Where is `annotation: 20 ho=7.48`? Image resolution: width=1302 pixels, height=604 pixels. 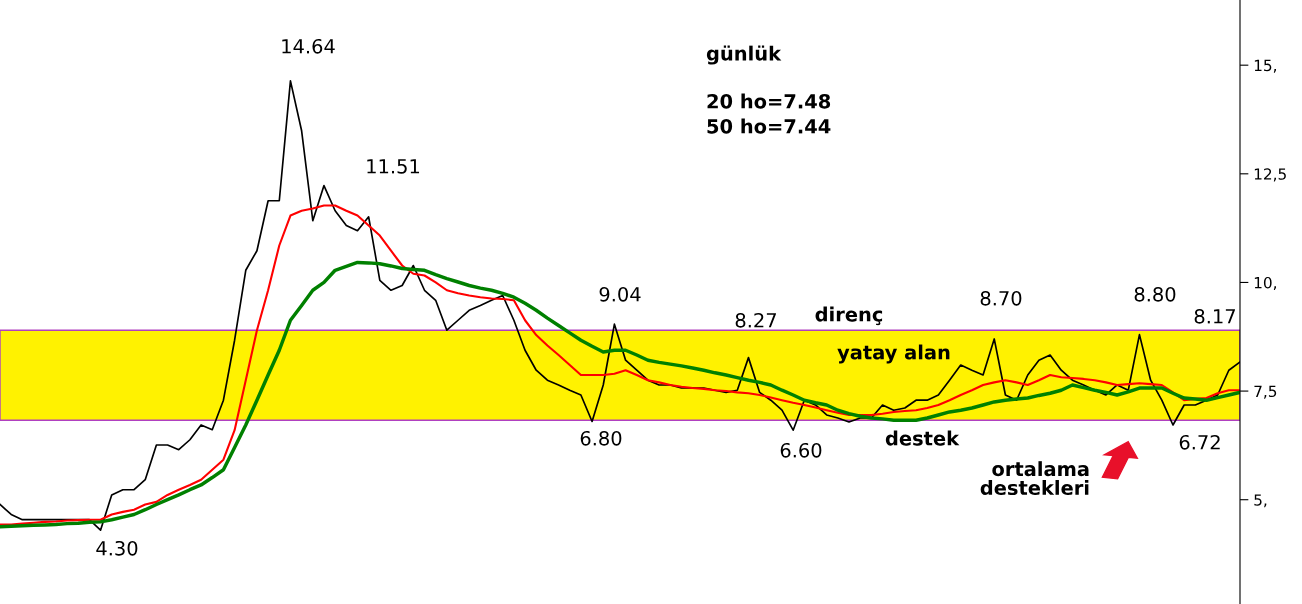
annotation: 20 ho=7.48 is located at coordinates (769, 101).